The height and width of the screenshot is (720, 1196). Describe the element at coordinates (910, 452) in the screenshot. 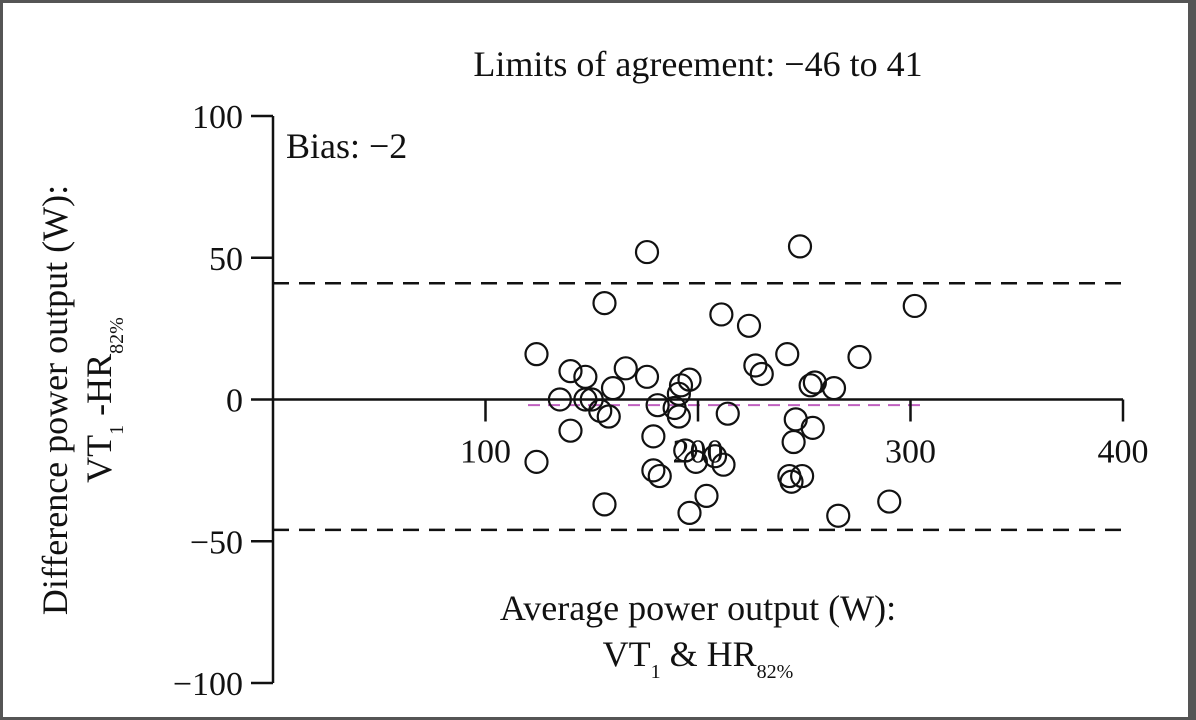

I see `x-tick-label: 300` at that location.